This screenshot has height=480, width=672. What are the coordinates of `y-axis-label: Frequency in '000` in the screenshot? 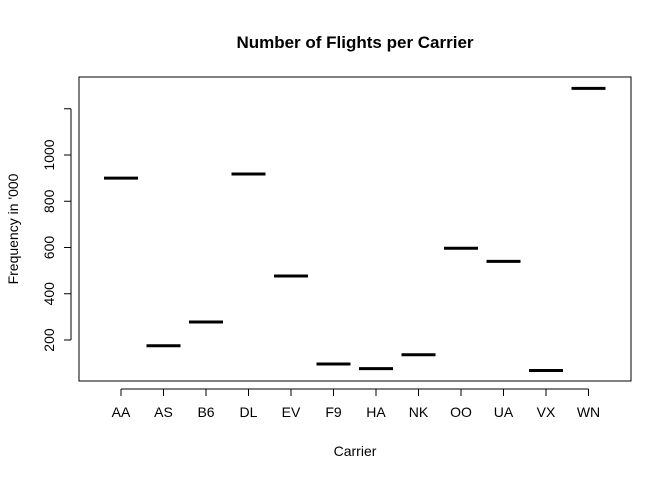 It's located at (13, 228).